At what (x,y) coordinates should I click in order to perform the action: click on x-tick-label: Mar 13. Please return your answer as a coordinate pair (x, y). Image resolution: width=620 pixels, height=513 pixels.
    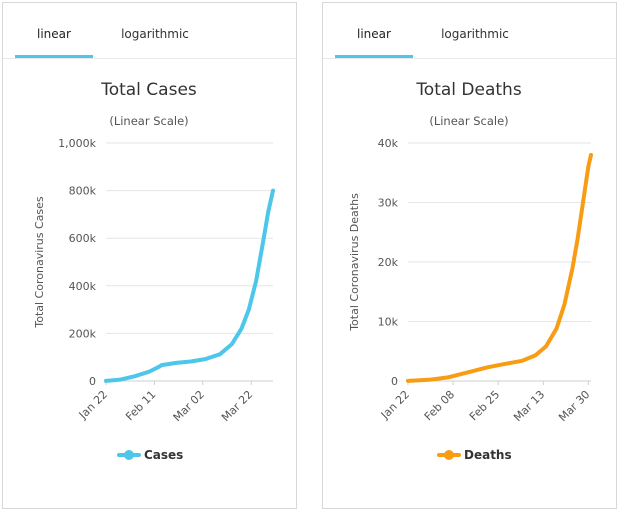
    Looking at the image, I should click on (529, 406).